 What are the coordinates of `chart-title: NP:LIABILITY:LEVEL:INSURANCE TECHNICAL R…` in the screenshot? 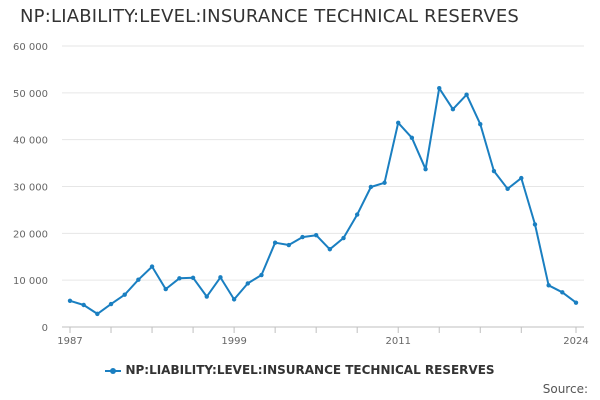 It's located at (270, 16).